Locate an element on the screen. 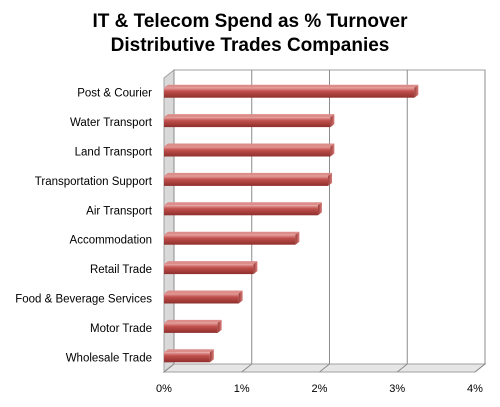  category-label: Land Transport is located at coordinates (114, 153).